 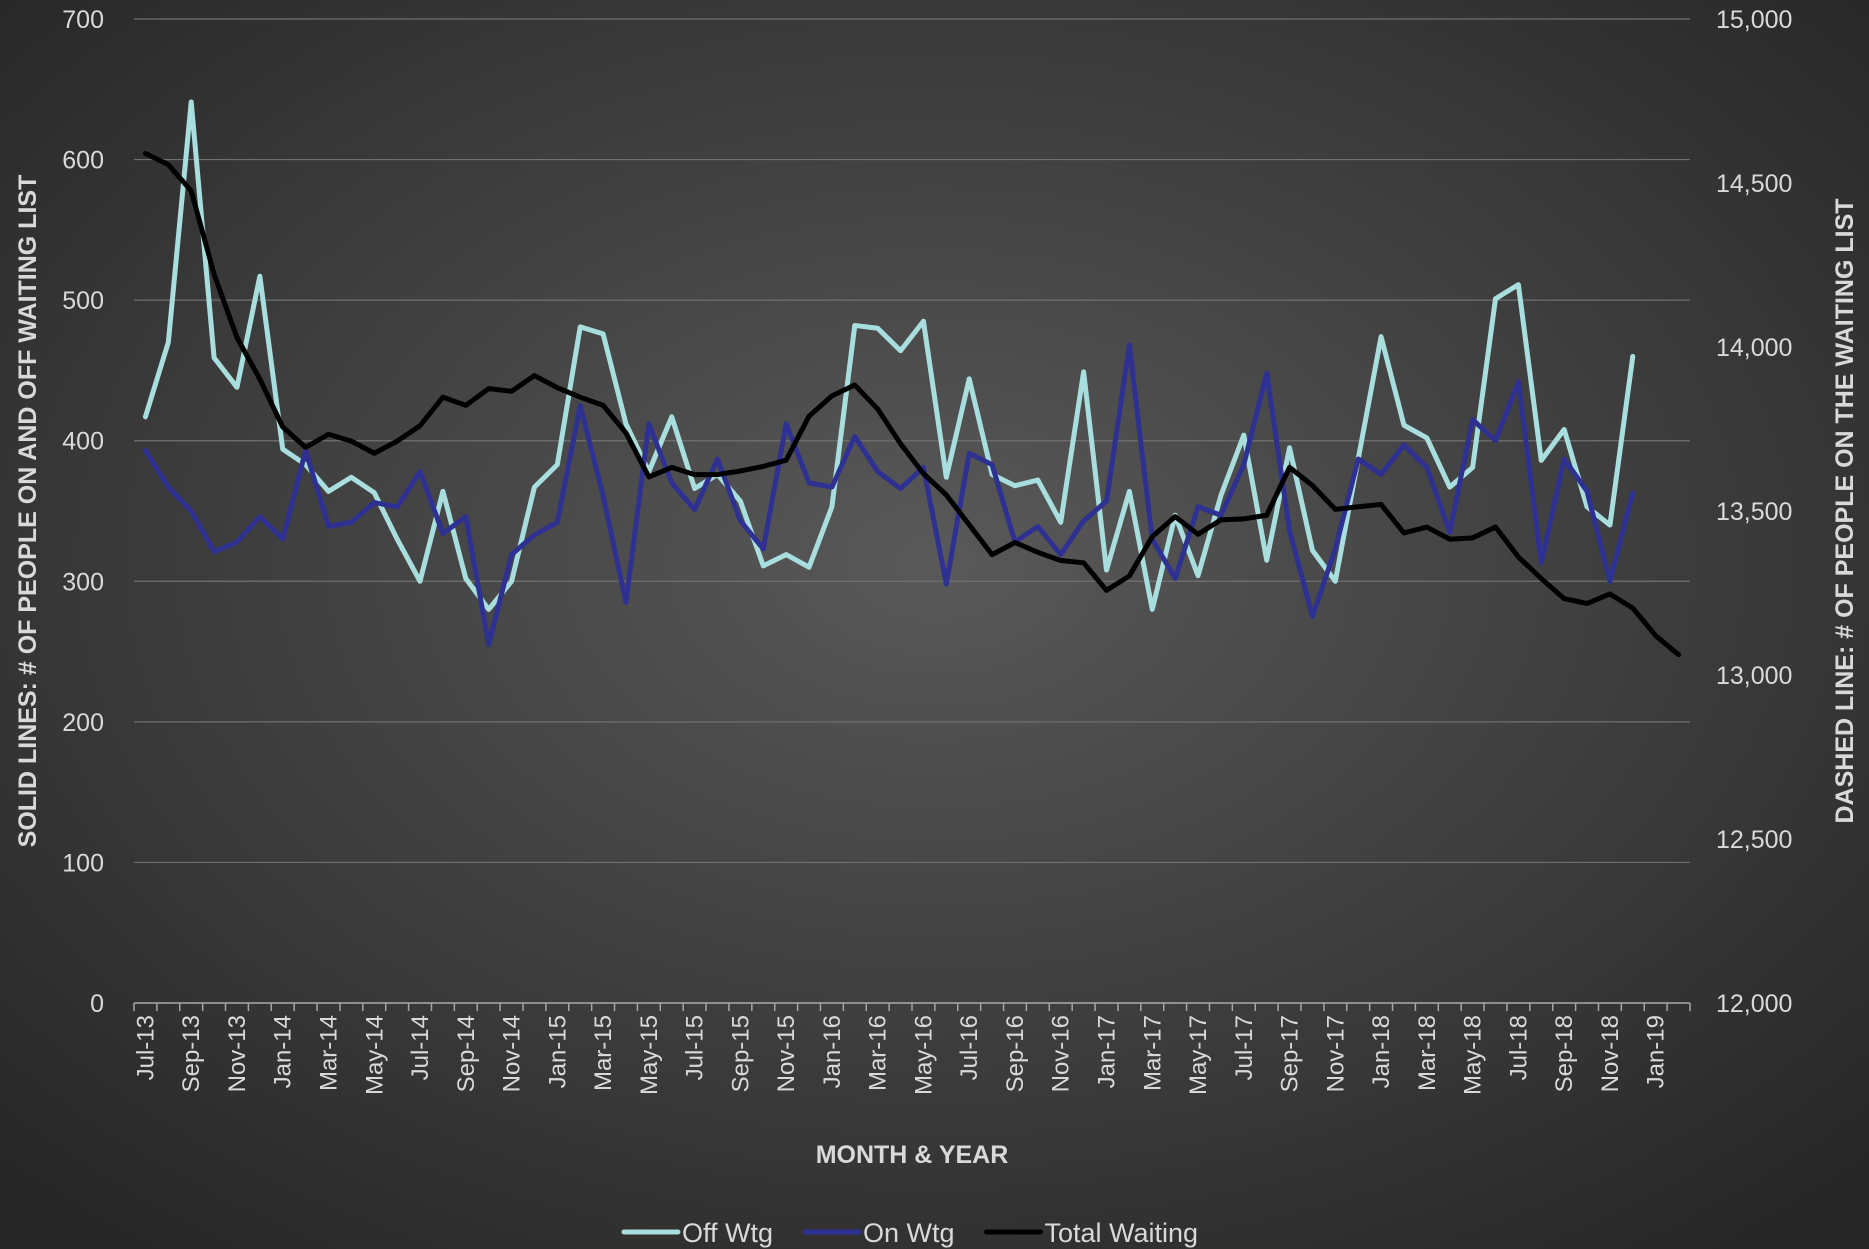 I want to click on y-tick-label: 400, so click(x=83, y=442).